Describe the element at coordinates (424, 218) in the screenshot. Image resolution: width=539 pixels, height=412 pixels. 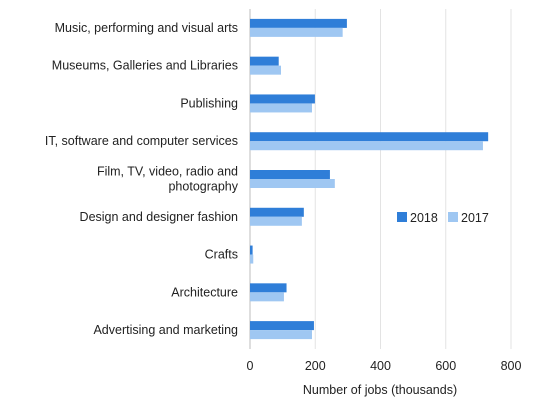
I see `legend-label-2018: 2018` at that location.